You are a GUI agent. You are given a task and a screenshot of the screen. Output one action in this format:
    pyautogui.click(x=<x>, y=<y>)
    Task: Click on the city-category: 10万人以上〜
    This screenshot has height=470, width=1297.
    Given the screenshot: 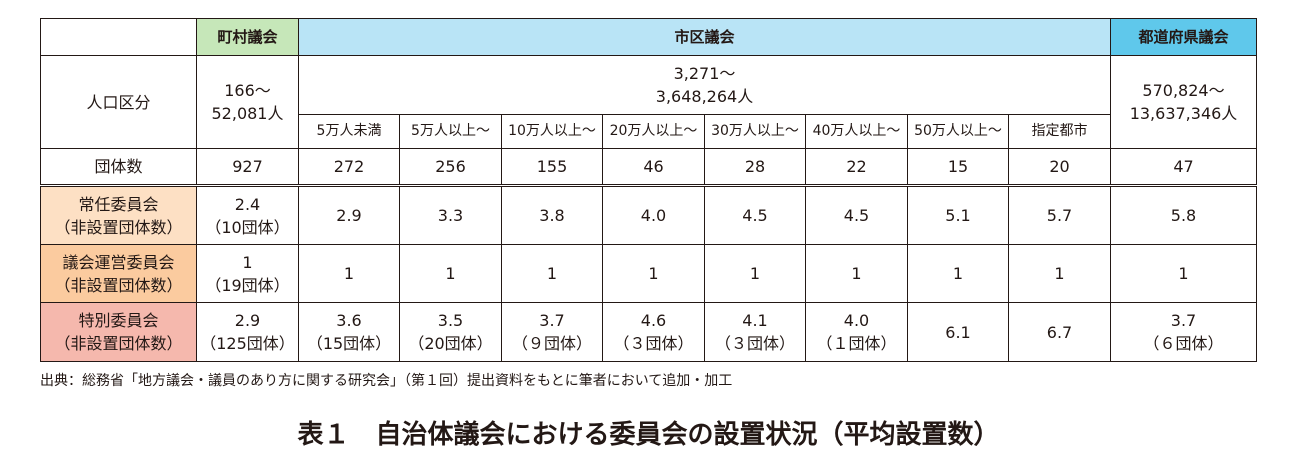 What is the action you would take?
    pyautogui.click(x=552, y=131)
    